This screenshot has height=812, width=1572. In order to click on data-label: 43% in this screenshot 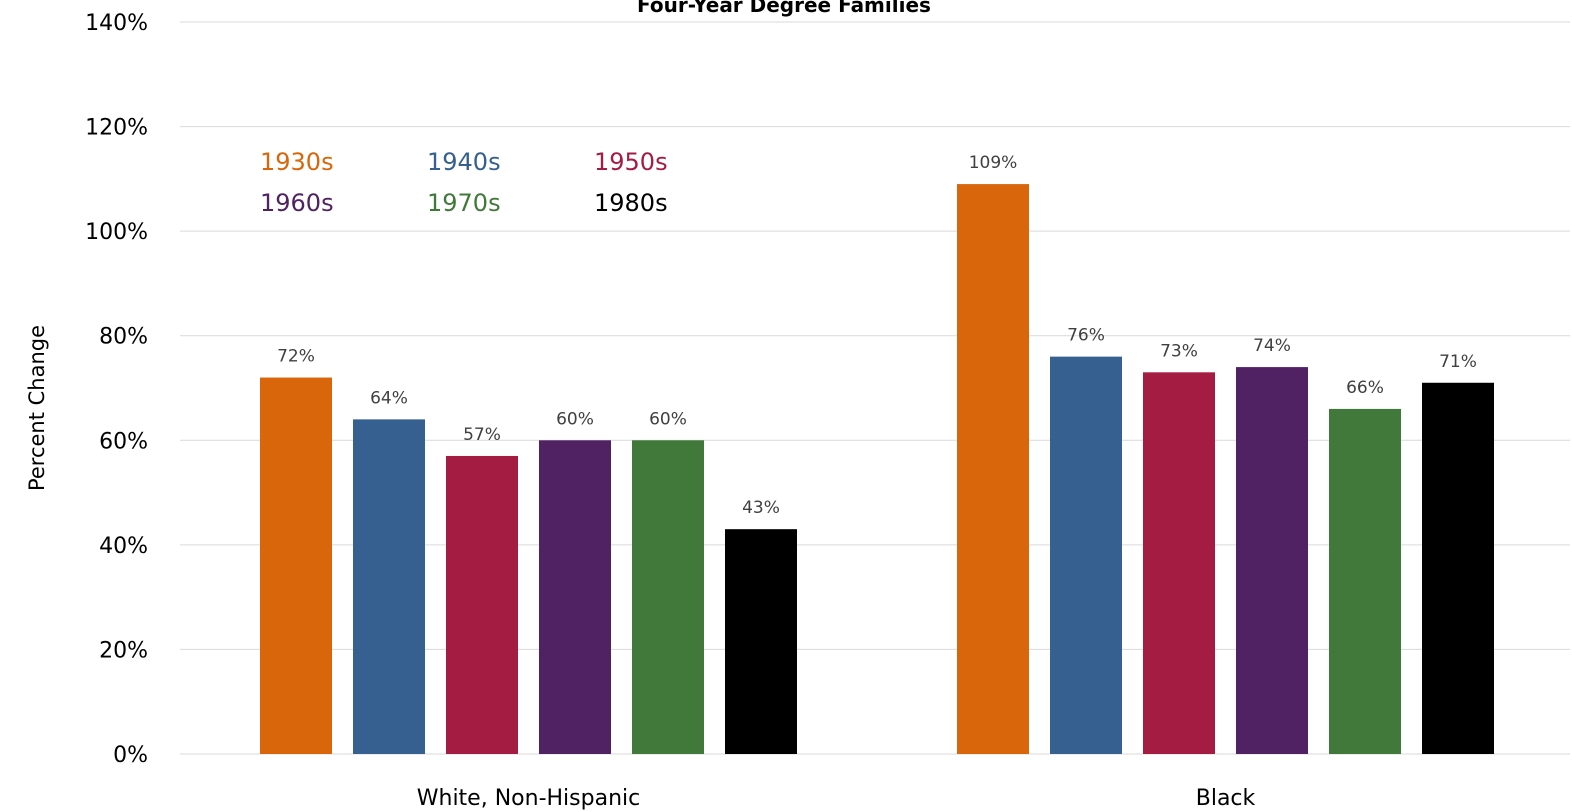, I will do `click(761, 508)`.